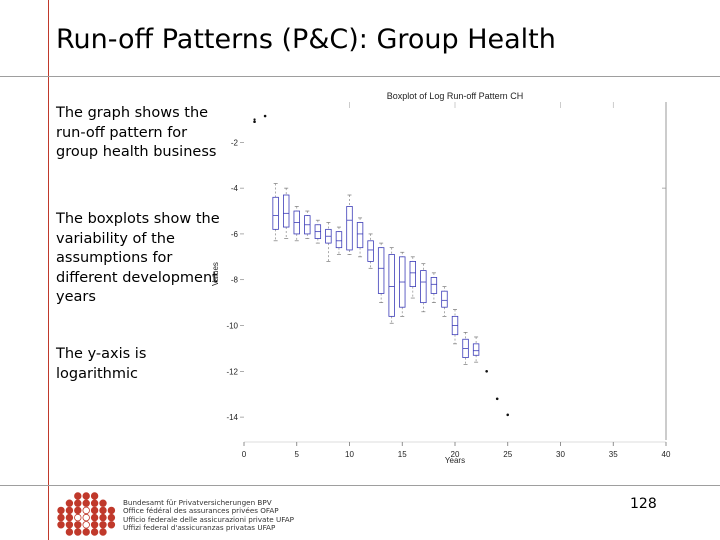  What do you see at coordinates (297, 454) in the screenshot?
I see `x-tick-label: 5` at bounding box center [297, 454].